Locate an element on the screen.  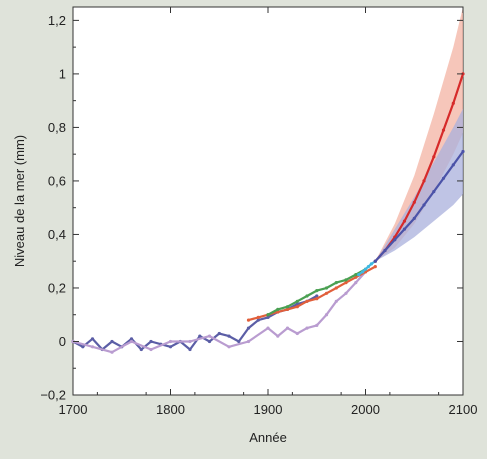
y-tick-label: 0,4 is located at coordinates (57, 234).